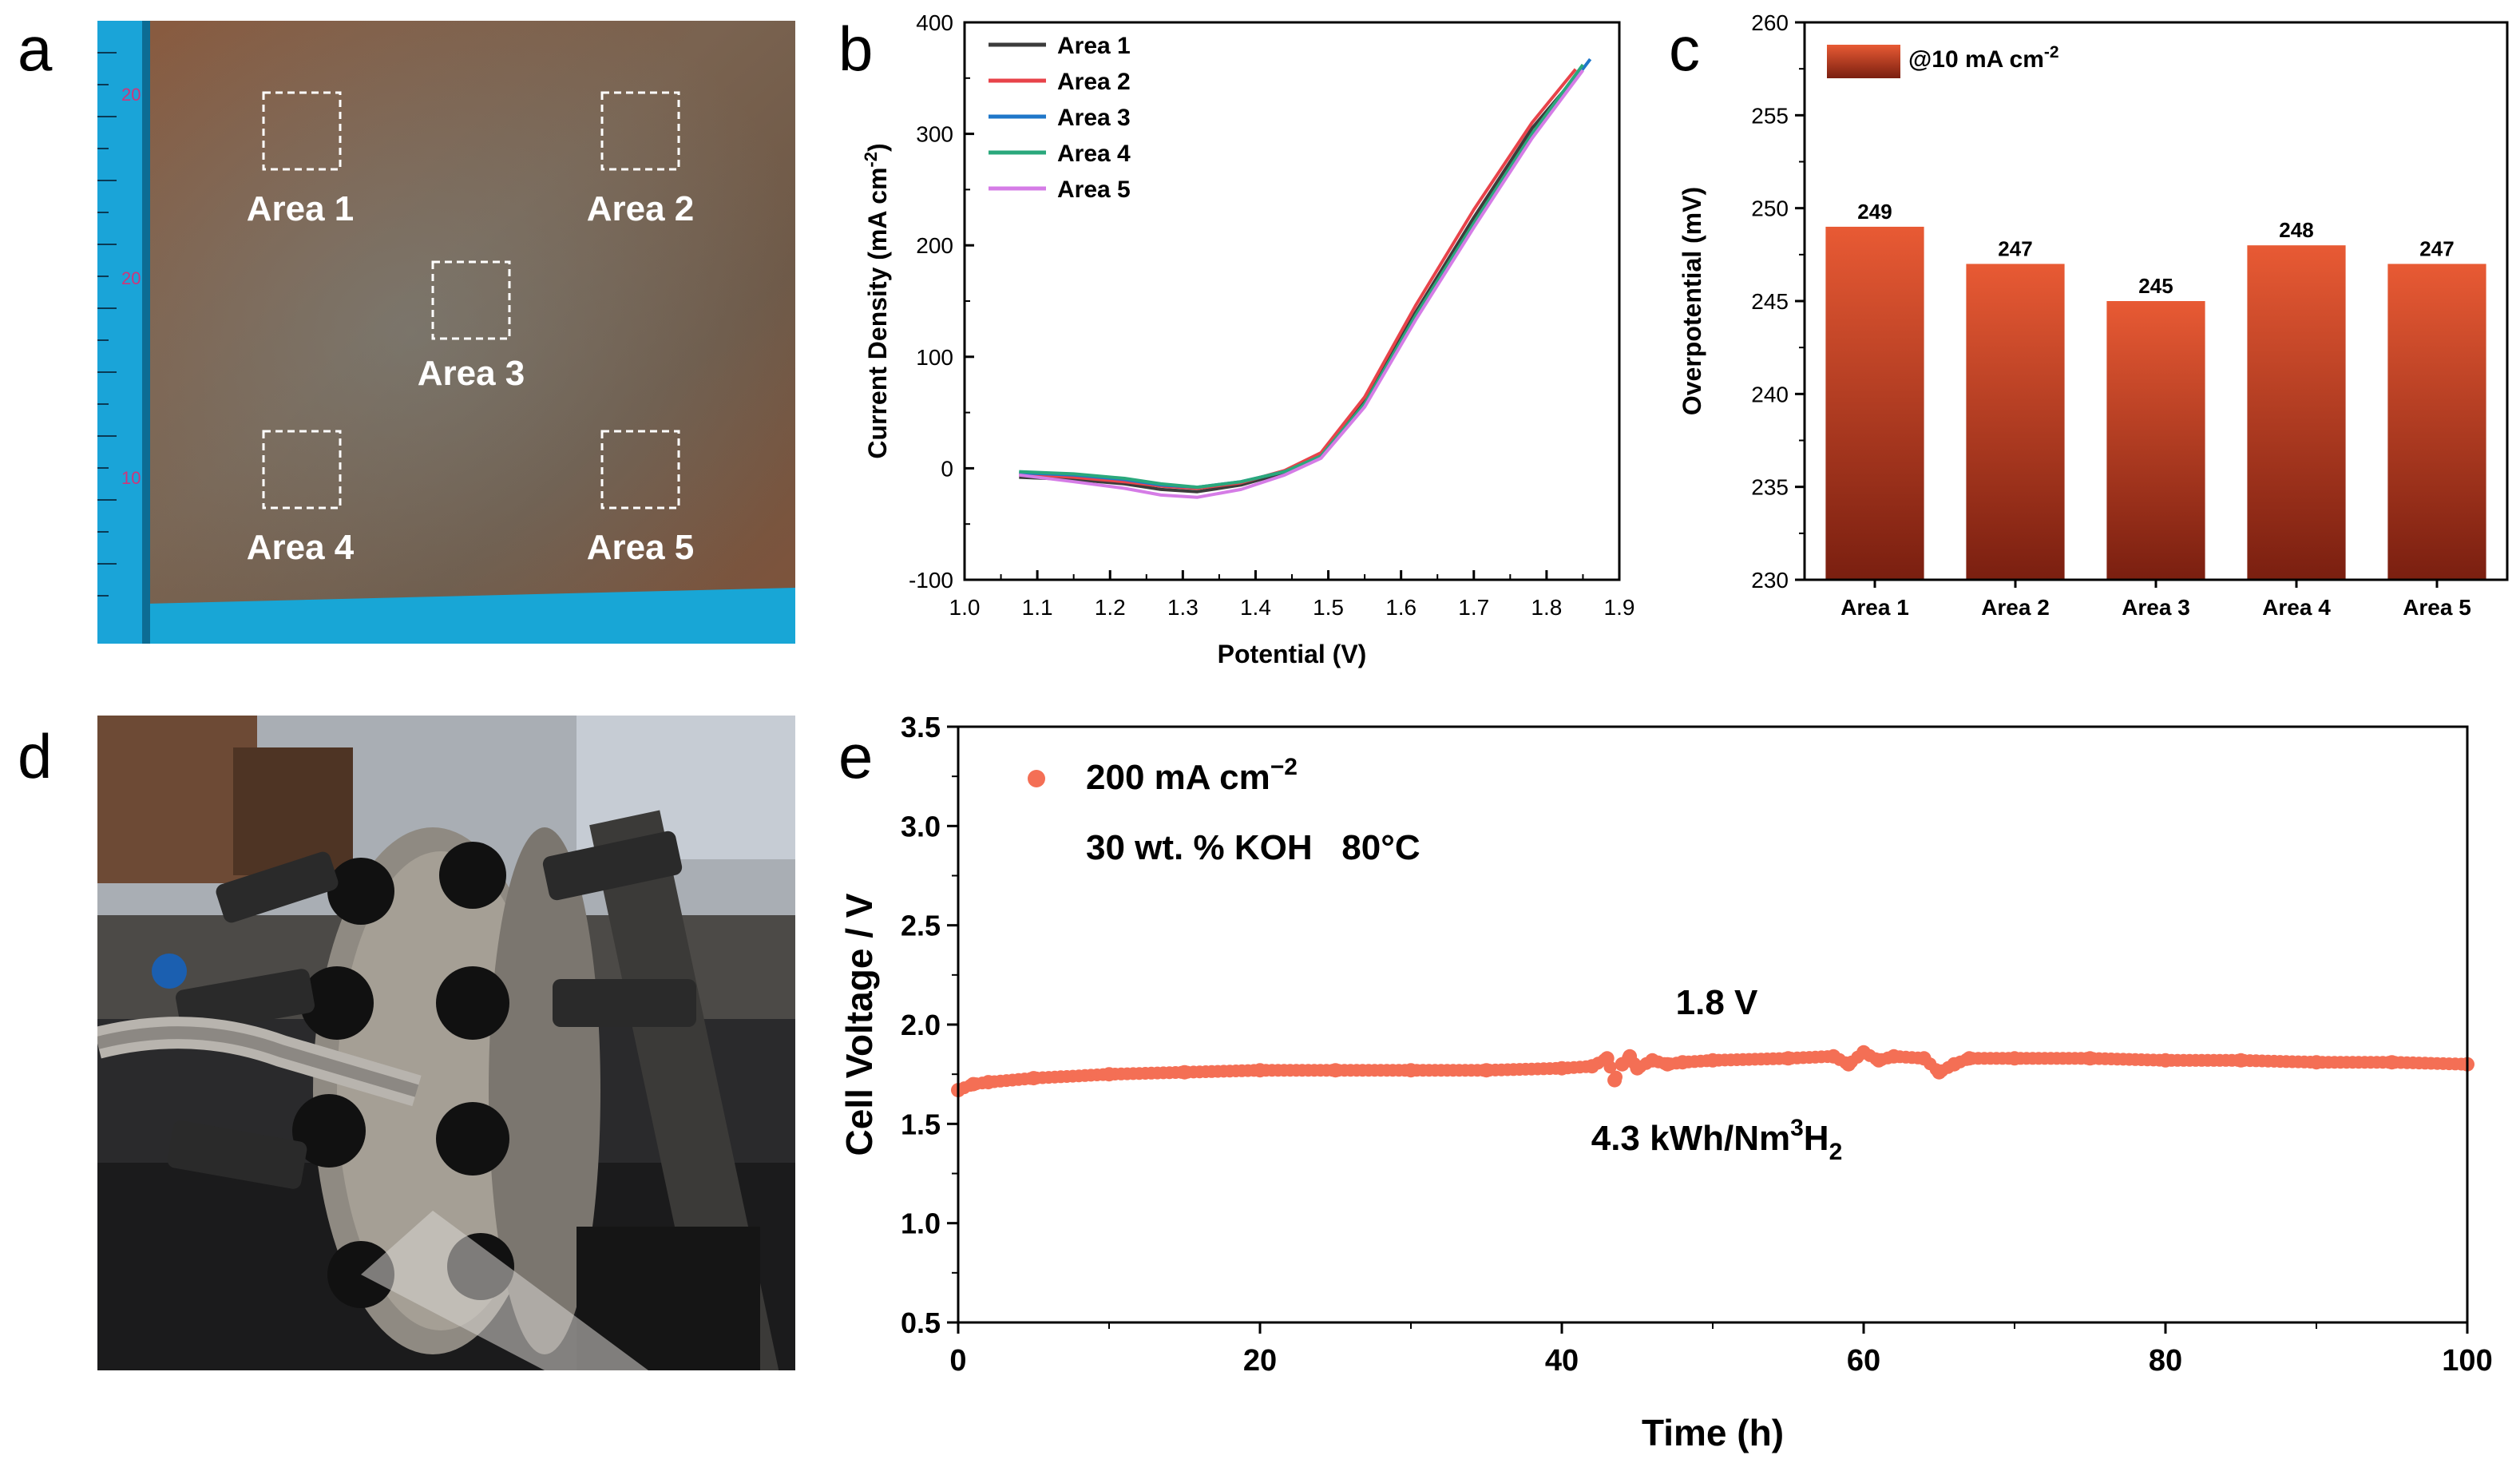 Image resolution: width=2520 pixels, height=1467 pixels. I want to click on stability-y-tick-label: 1.0, so click(921, 1223).